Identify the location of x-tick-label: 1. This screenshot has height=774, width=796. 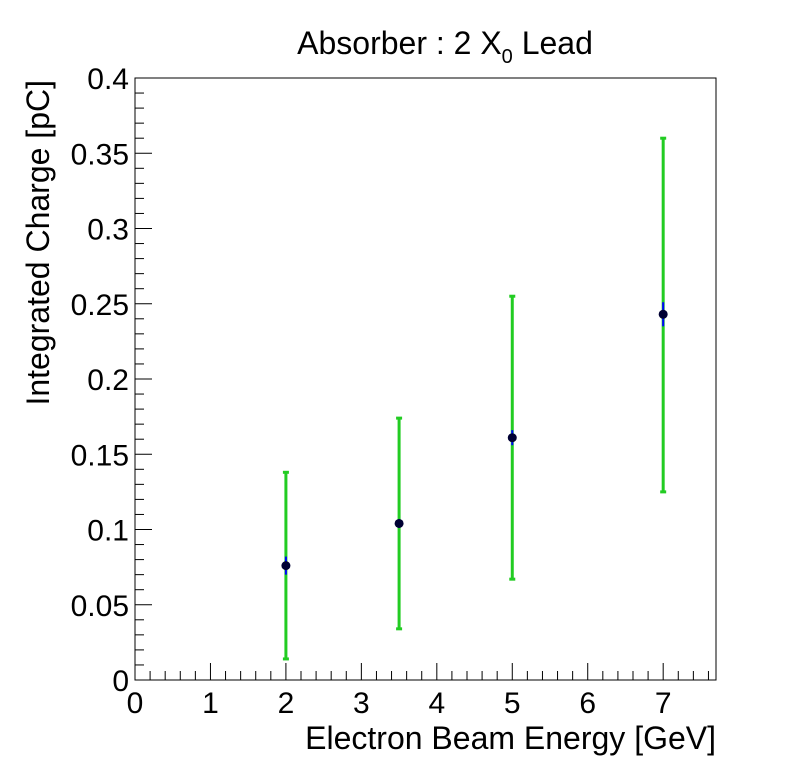
(210, 703).